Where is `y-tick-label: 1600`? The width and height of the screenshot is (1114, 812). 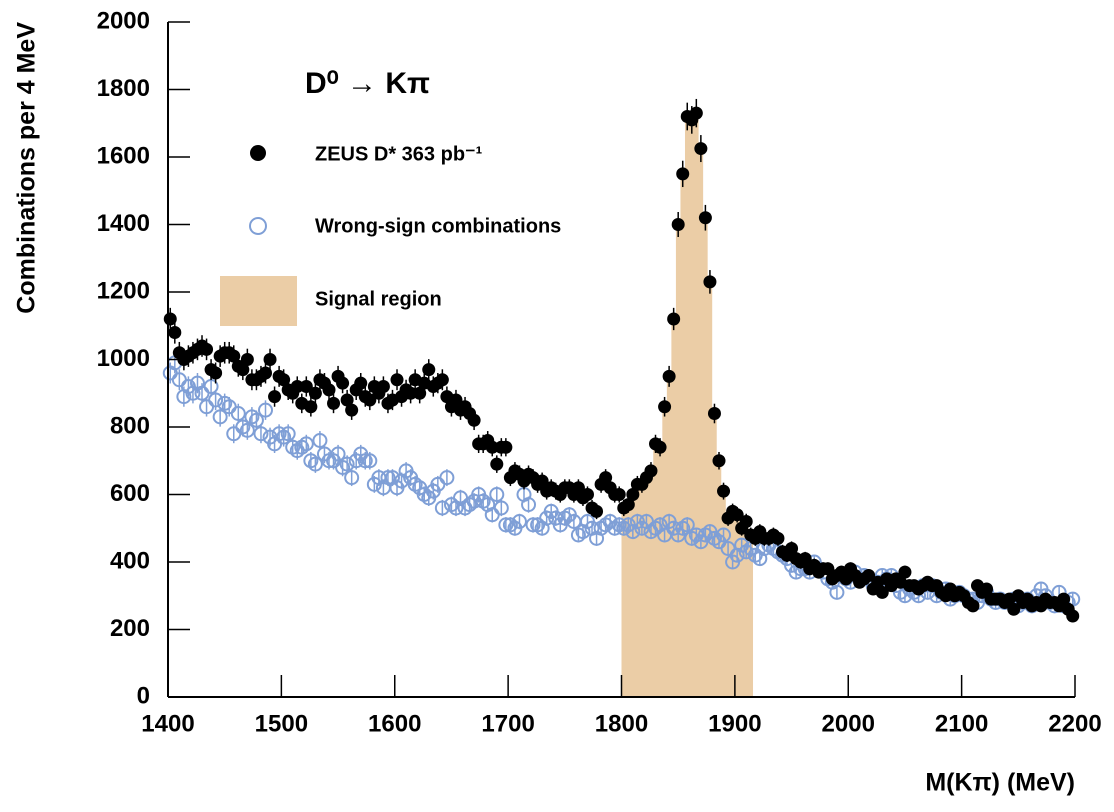
y-tick-label: 1600 is located at coordinates (123, 155).